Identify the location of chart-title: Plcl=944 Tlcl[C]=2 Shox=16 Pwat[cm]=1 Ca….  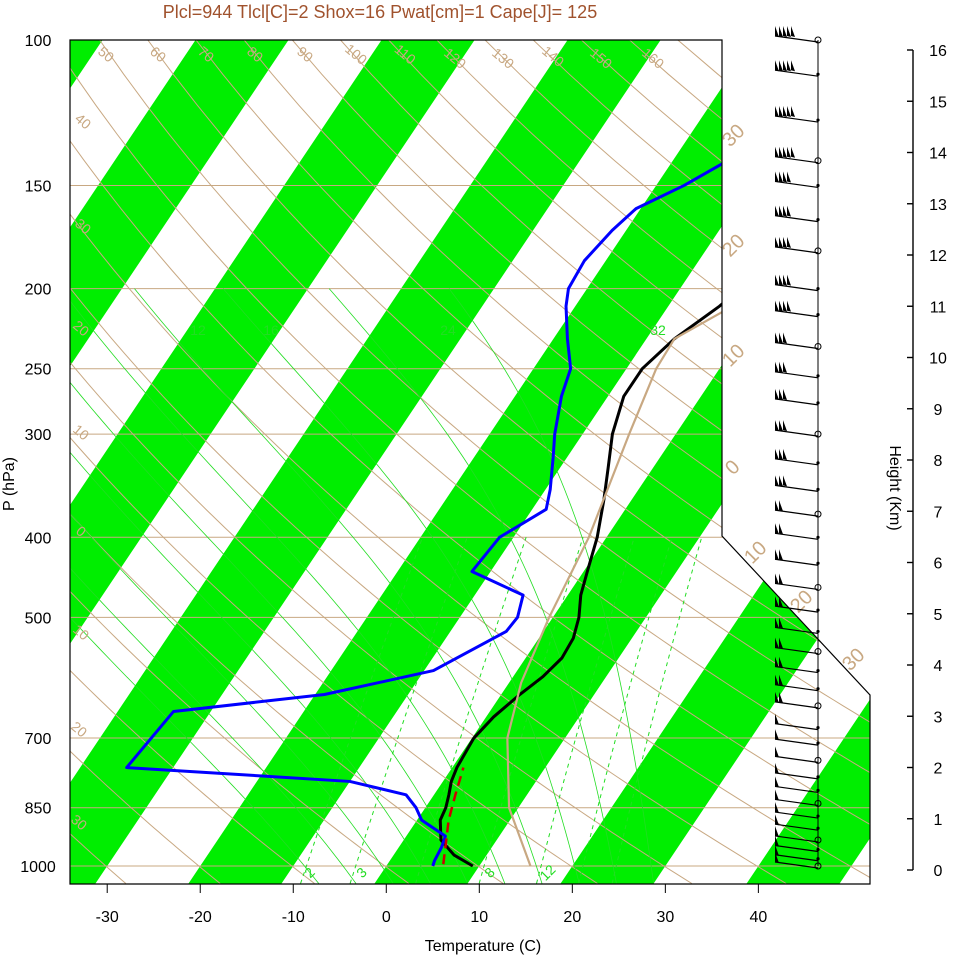
(380, 12).